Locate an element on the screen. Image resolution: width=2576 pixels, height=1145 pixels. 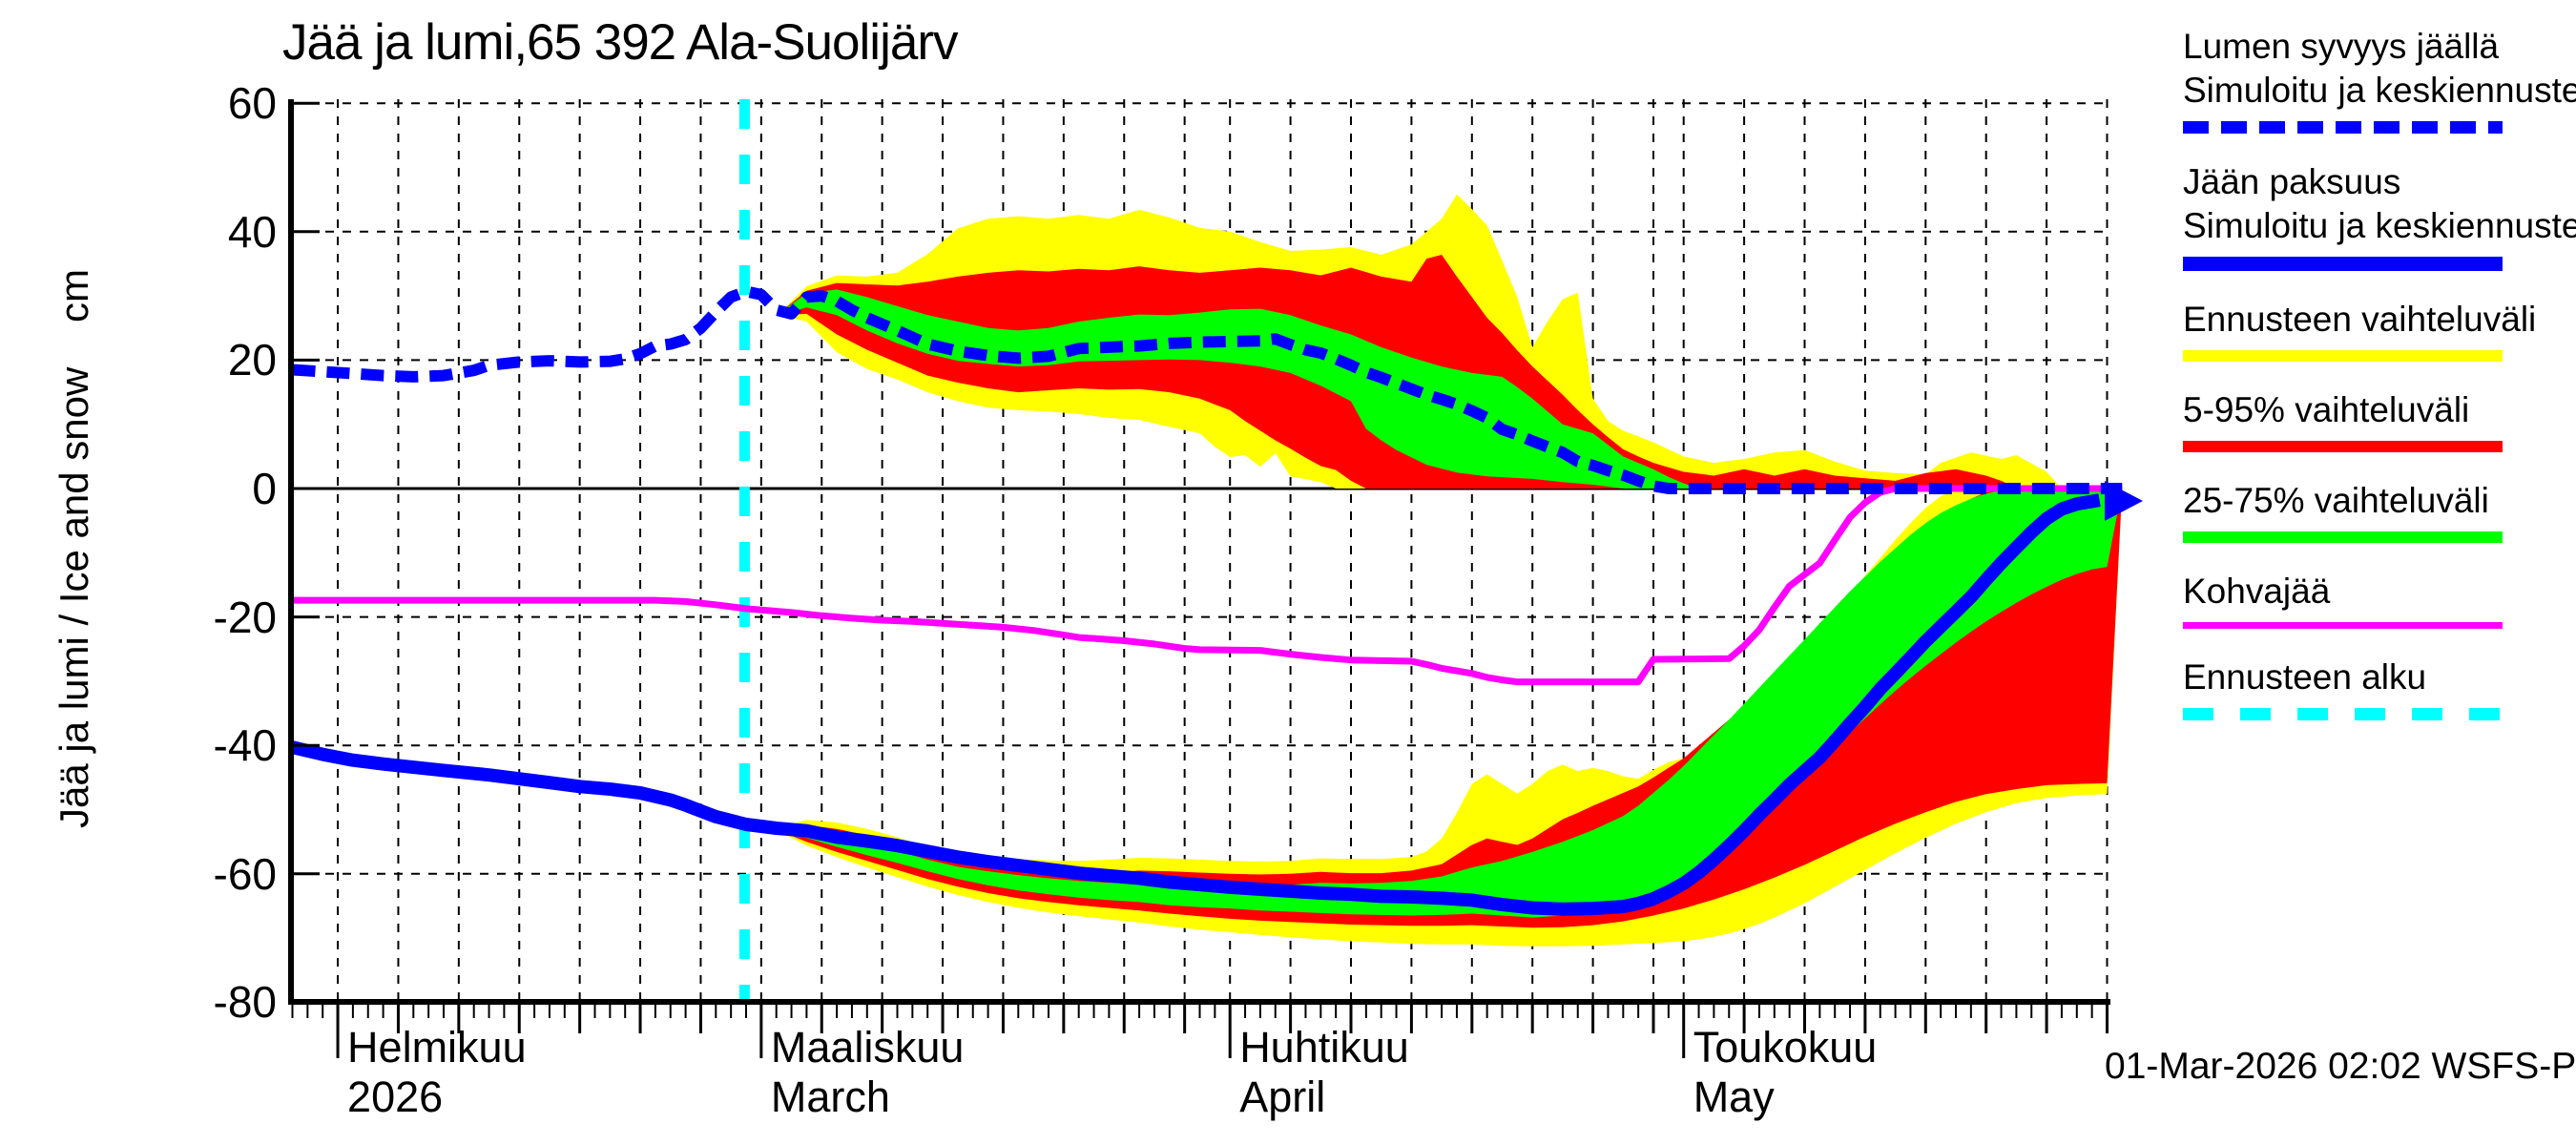
legend-item-label: 25-75% vaihteluväli is located at coordinates (2336, 501).